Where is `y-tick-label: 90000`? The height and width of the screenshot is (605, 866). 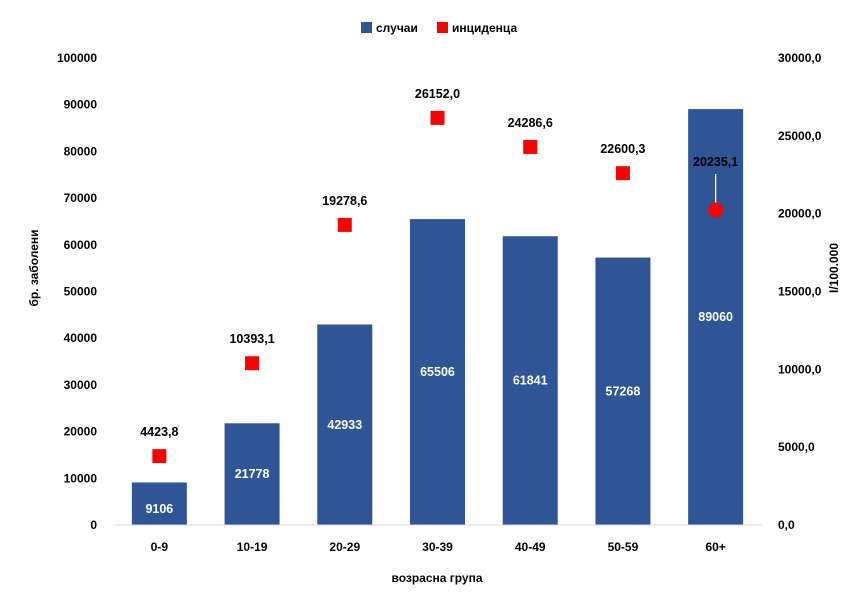
y-tick-label: 90000 is located at coordinates (81, 105).